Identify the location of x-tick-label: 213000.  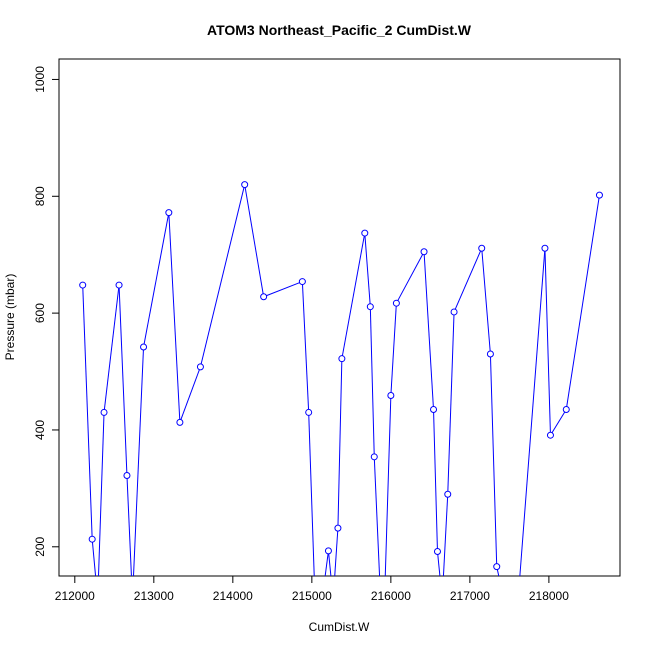
(154, 596).